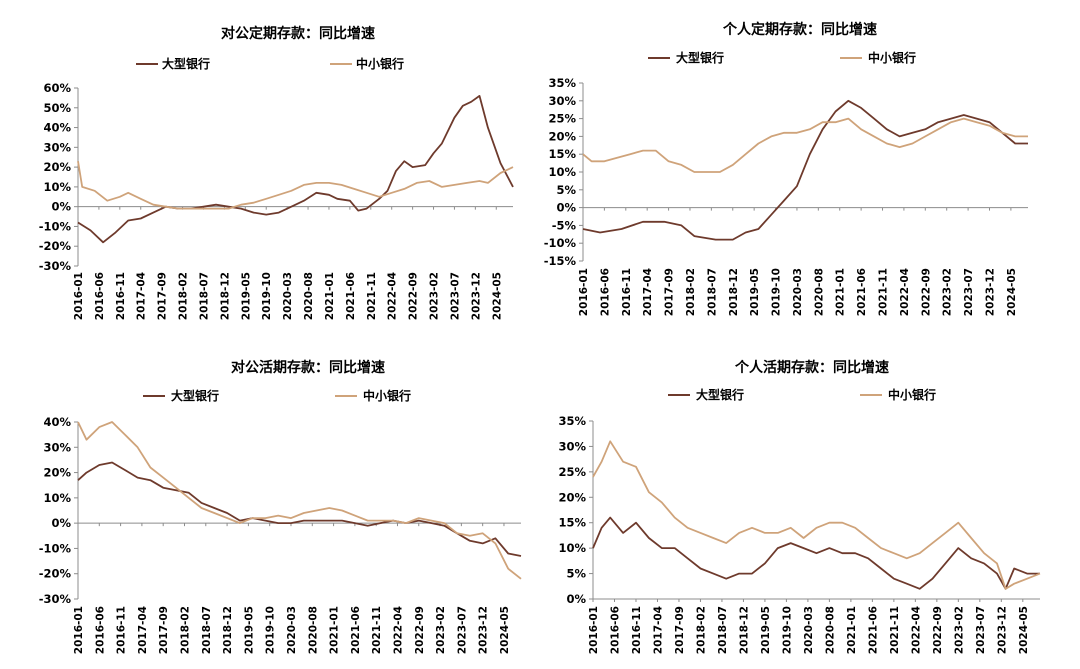 The height and width of the screenshot is (669, 1080). What do you see at coordinates (57, 88) in the screenshot?
I see `y-tick-label: 60%` at bounding box center [57, 88].